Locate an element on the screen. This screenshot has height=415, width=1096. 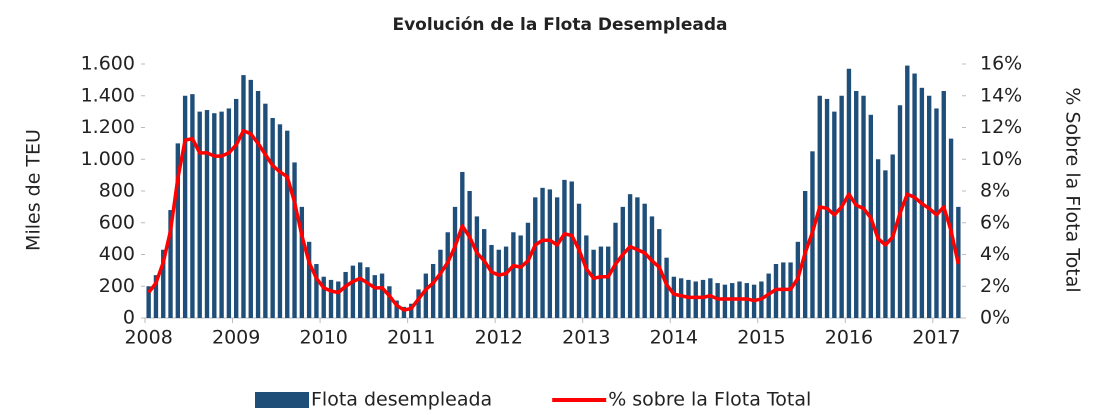
legend-label: % sobre la Flota Total is located at coordinates (709, 400).